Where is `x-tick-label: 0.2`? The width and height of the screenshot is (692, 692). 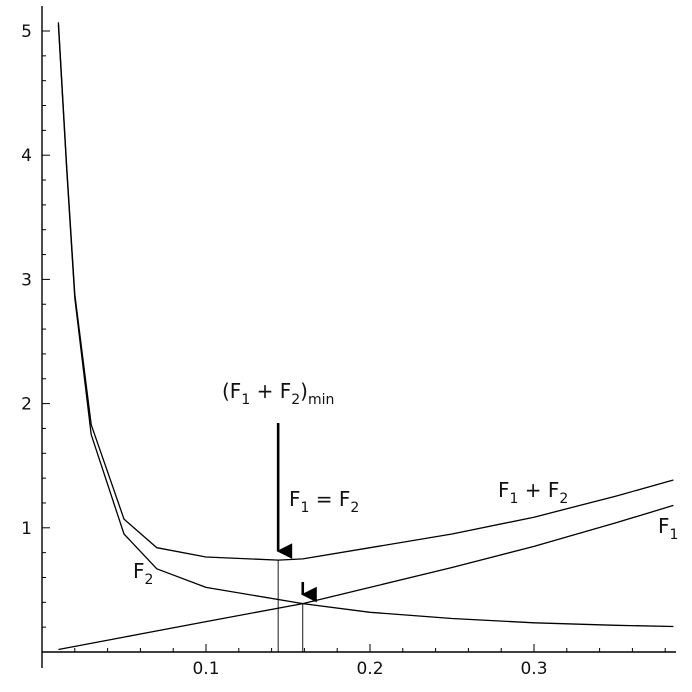
x-tick-label: 0.2 is located at coordinates (369, 669).